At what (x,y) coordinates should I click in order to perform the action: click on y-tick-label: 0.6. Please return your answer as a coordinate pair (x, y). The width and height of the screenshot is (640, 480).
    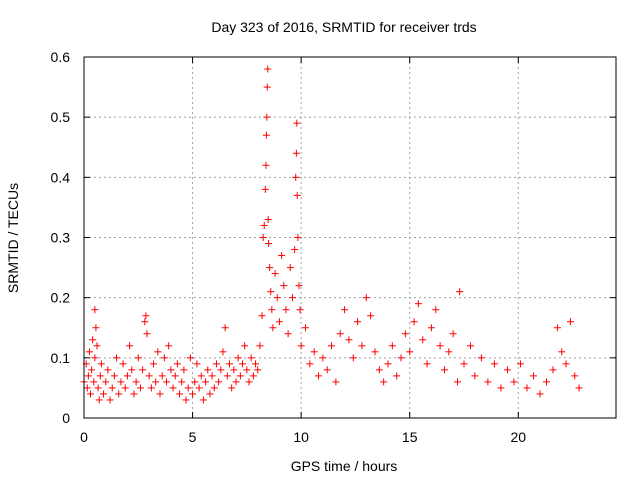
    Looking at the image, I should click on (61, 57).